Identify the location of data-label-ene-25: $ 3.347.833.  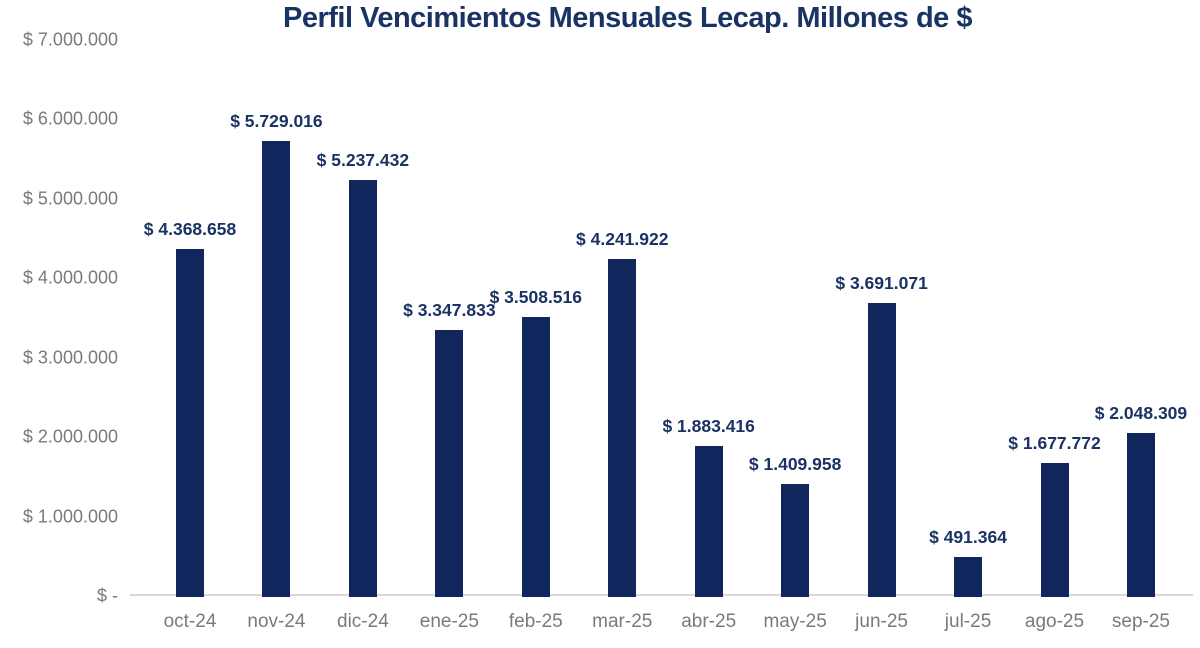
(449, 310).